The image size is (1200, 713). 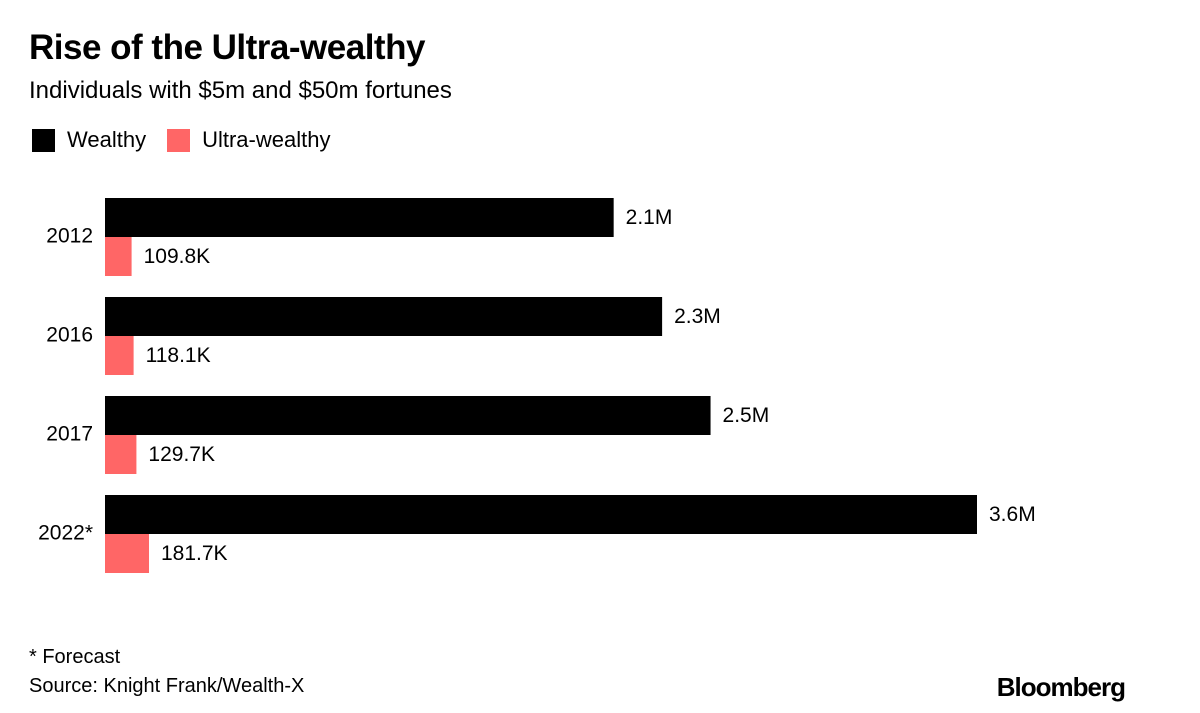 I want to click on bar-wealthy-2017, so click(x=408, y=415).